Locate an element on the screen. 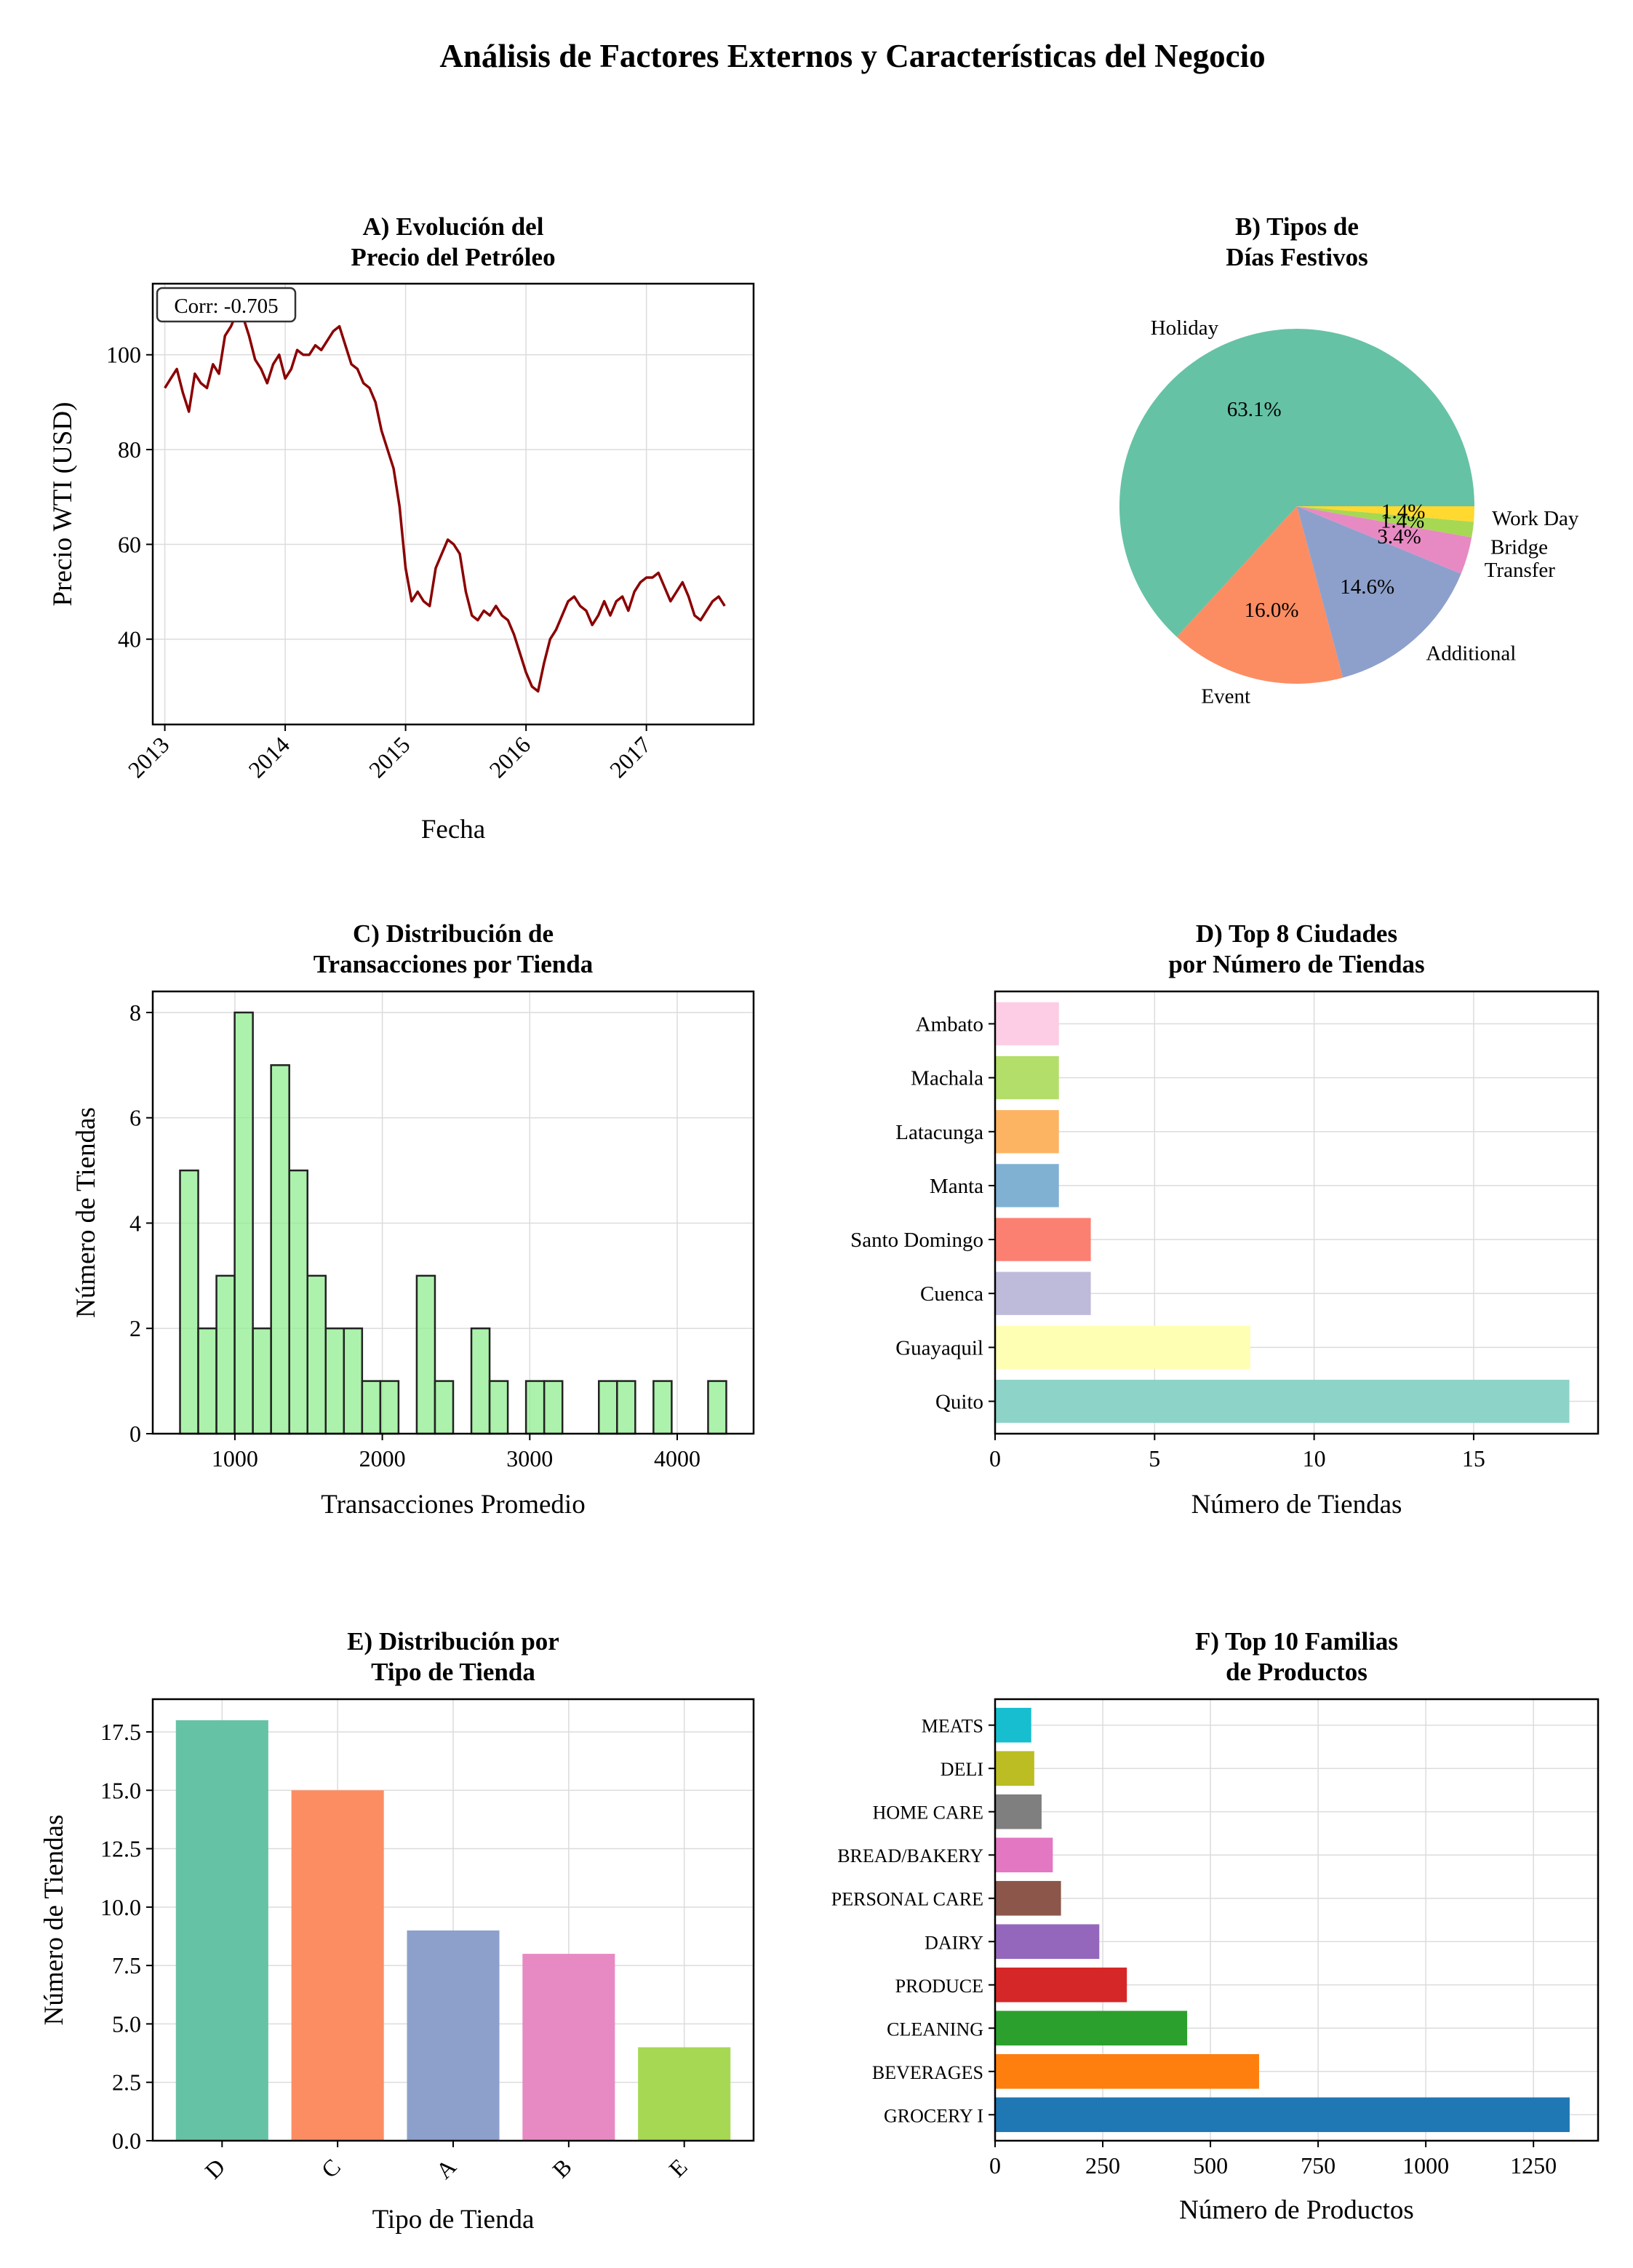  chart-b-slice-bridge is located at coordinates (1385, 522).